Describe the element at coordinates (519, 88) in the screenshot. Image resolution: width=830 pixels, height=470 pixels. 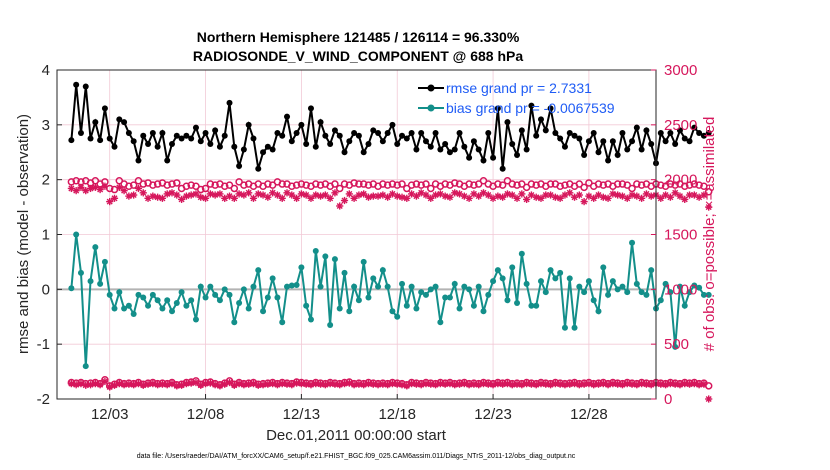
I see `legend-rmse-label: rmse grand pr = 2.7331` at that location.